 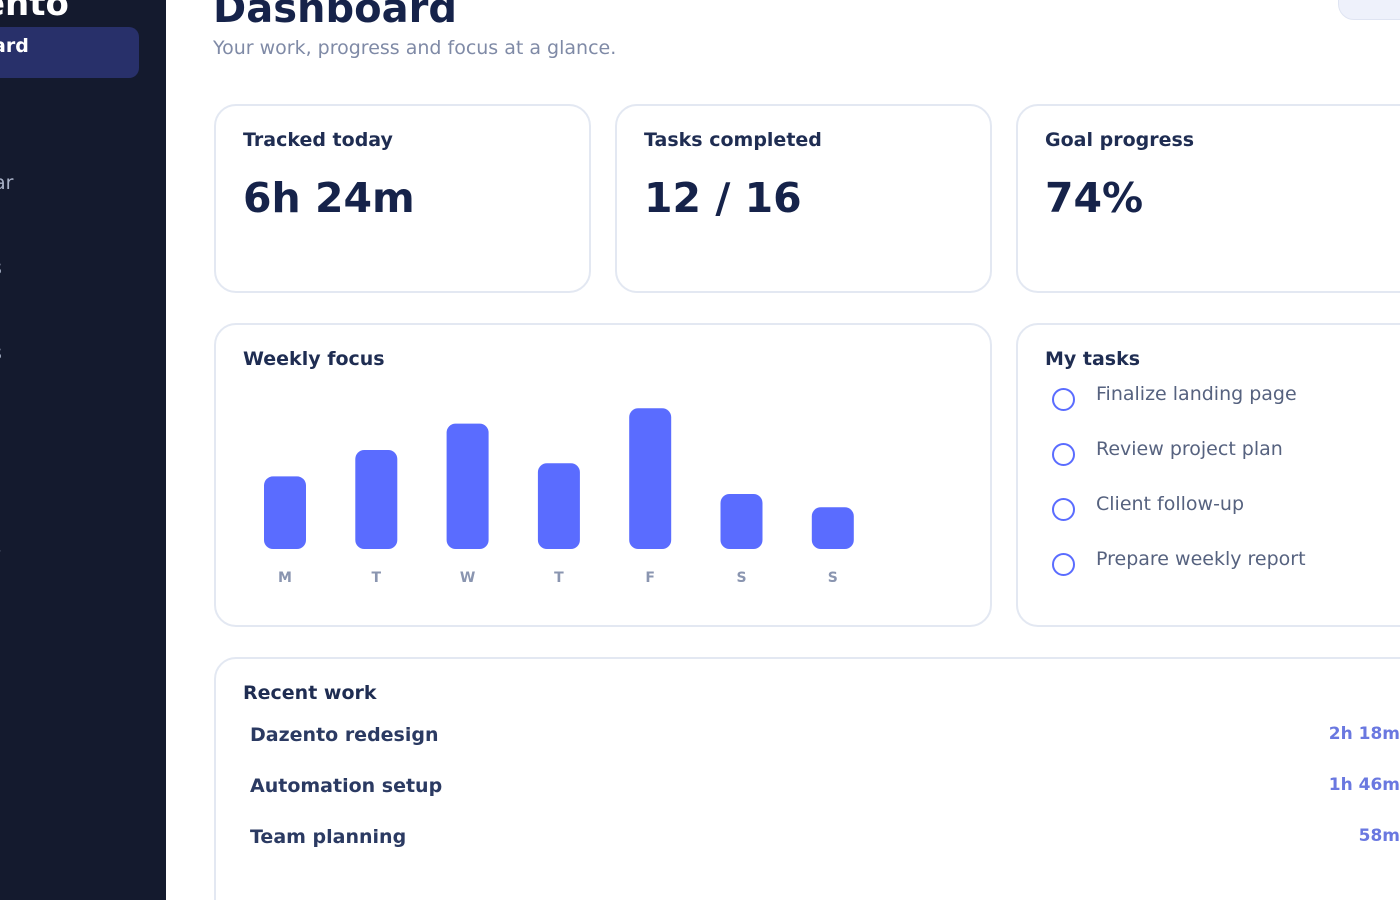 I want to click on stat-label: Tracked today, so click(x=318, y=140).